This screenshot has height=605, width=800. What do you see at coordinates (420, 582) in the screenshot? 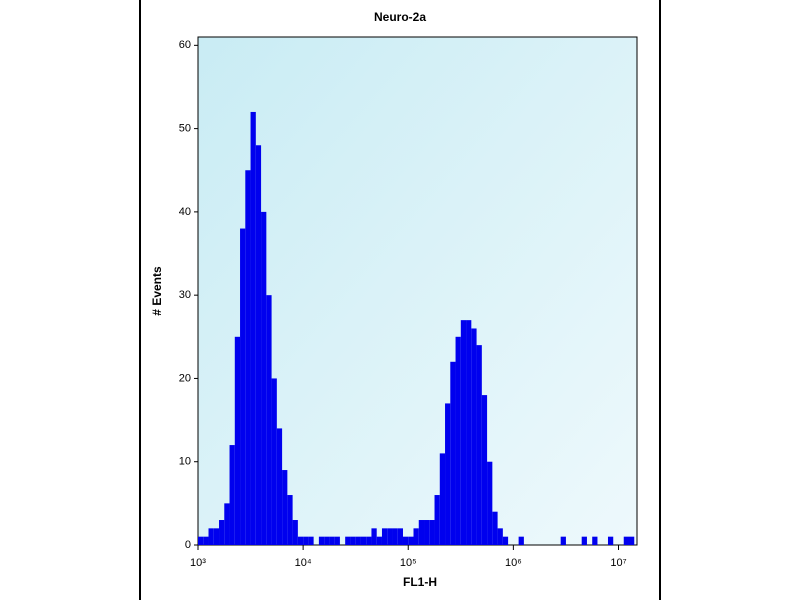
I see `x-axis-label: FL1-H` at bounding box center [420, 582].